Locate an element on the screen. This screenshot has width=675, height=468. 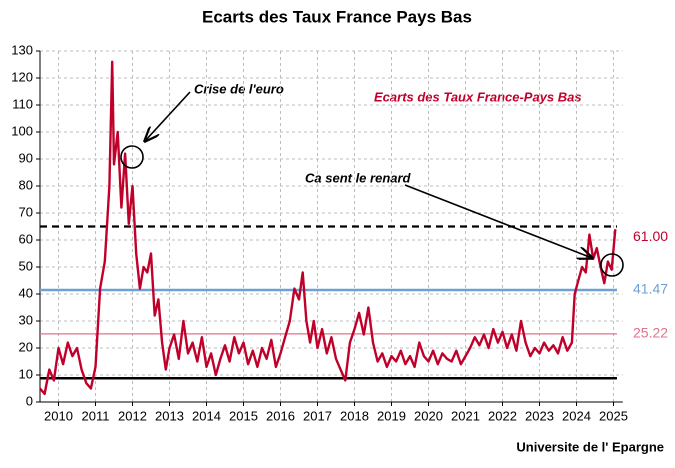
y-tick-label: 90 is located at coordinates (26, 157).